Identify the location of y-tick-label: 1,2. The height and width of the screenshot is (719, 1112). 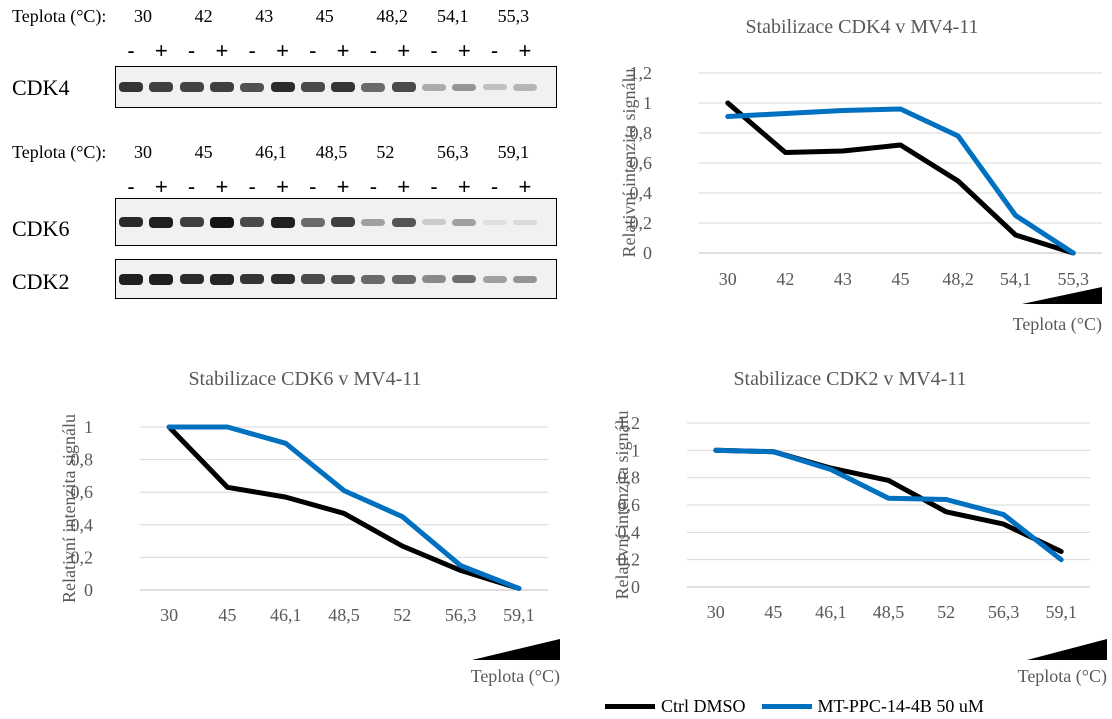
(641, 73).